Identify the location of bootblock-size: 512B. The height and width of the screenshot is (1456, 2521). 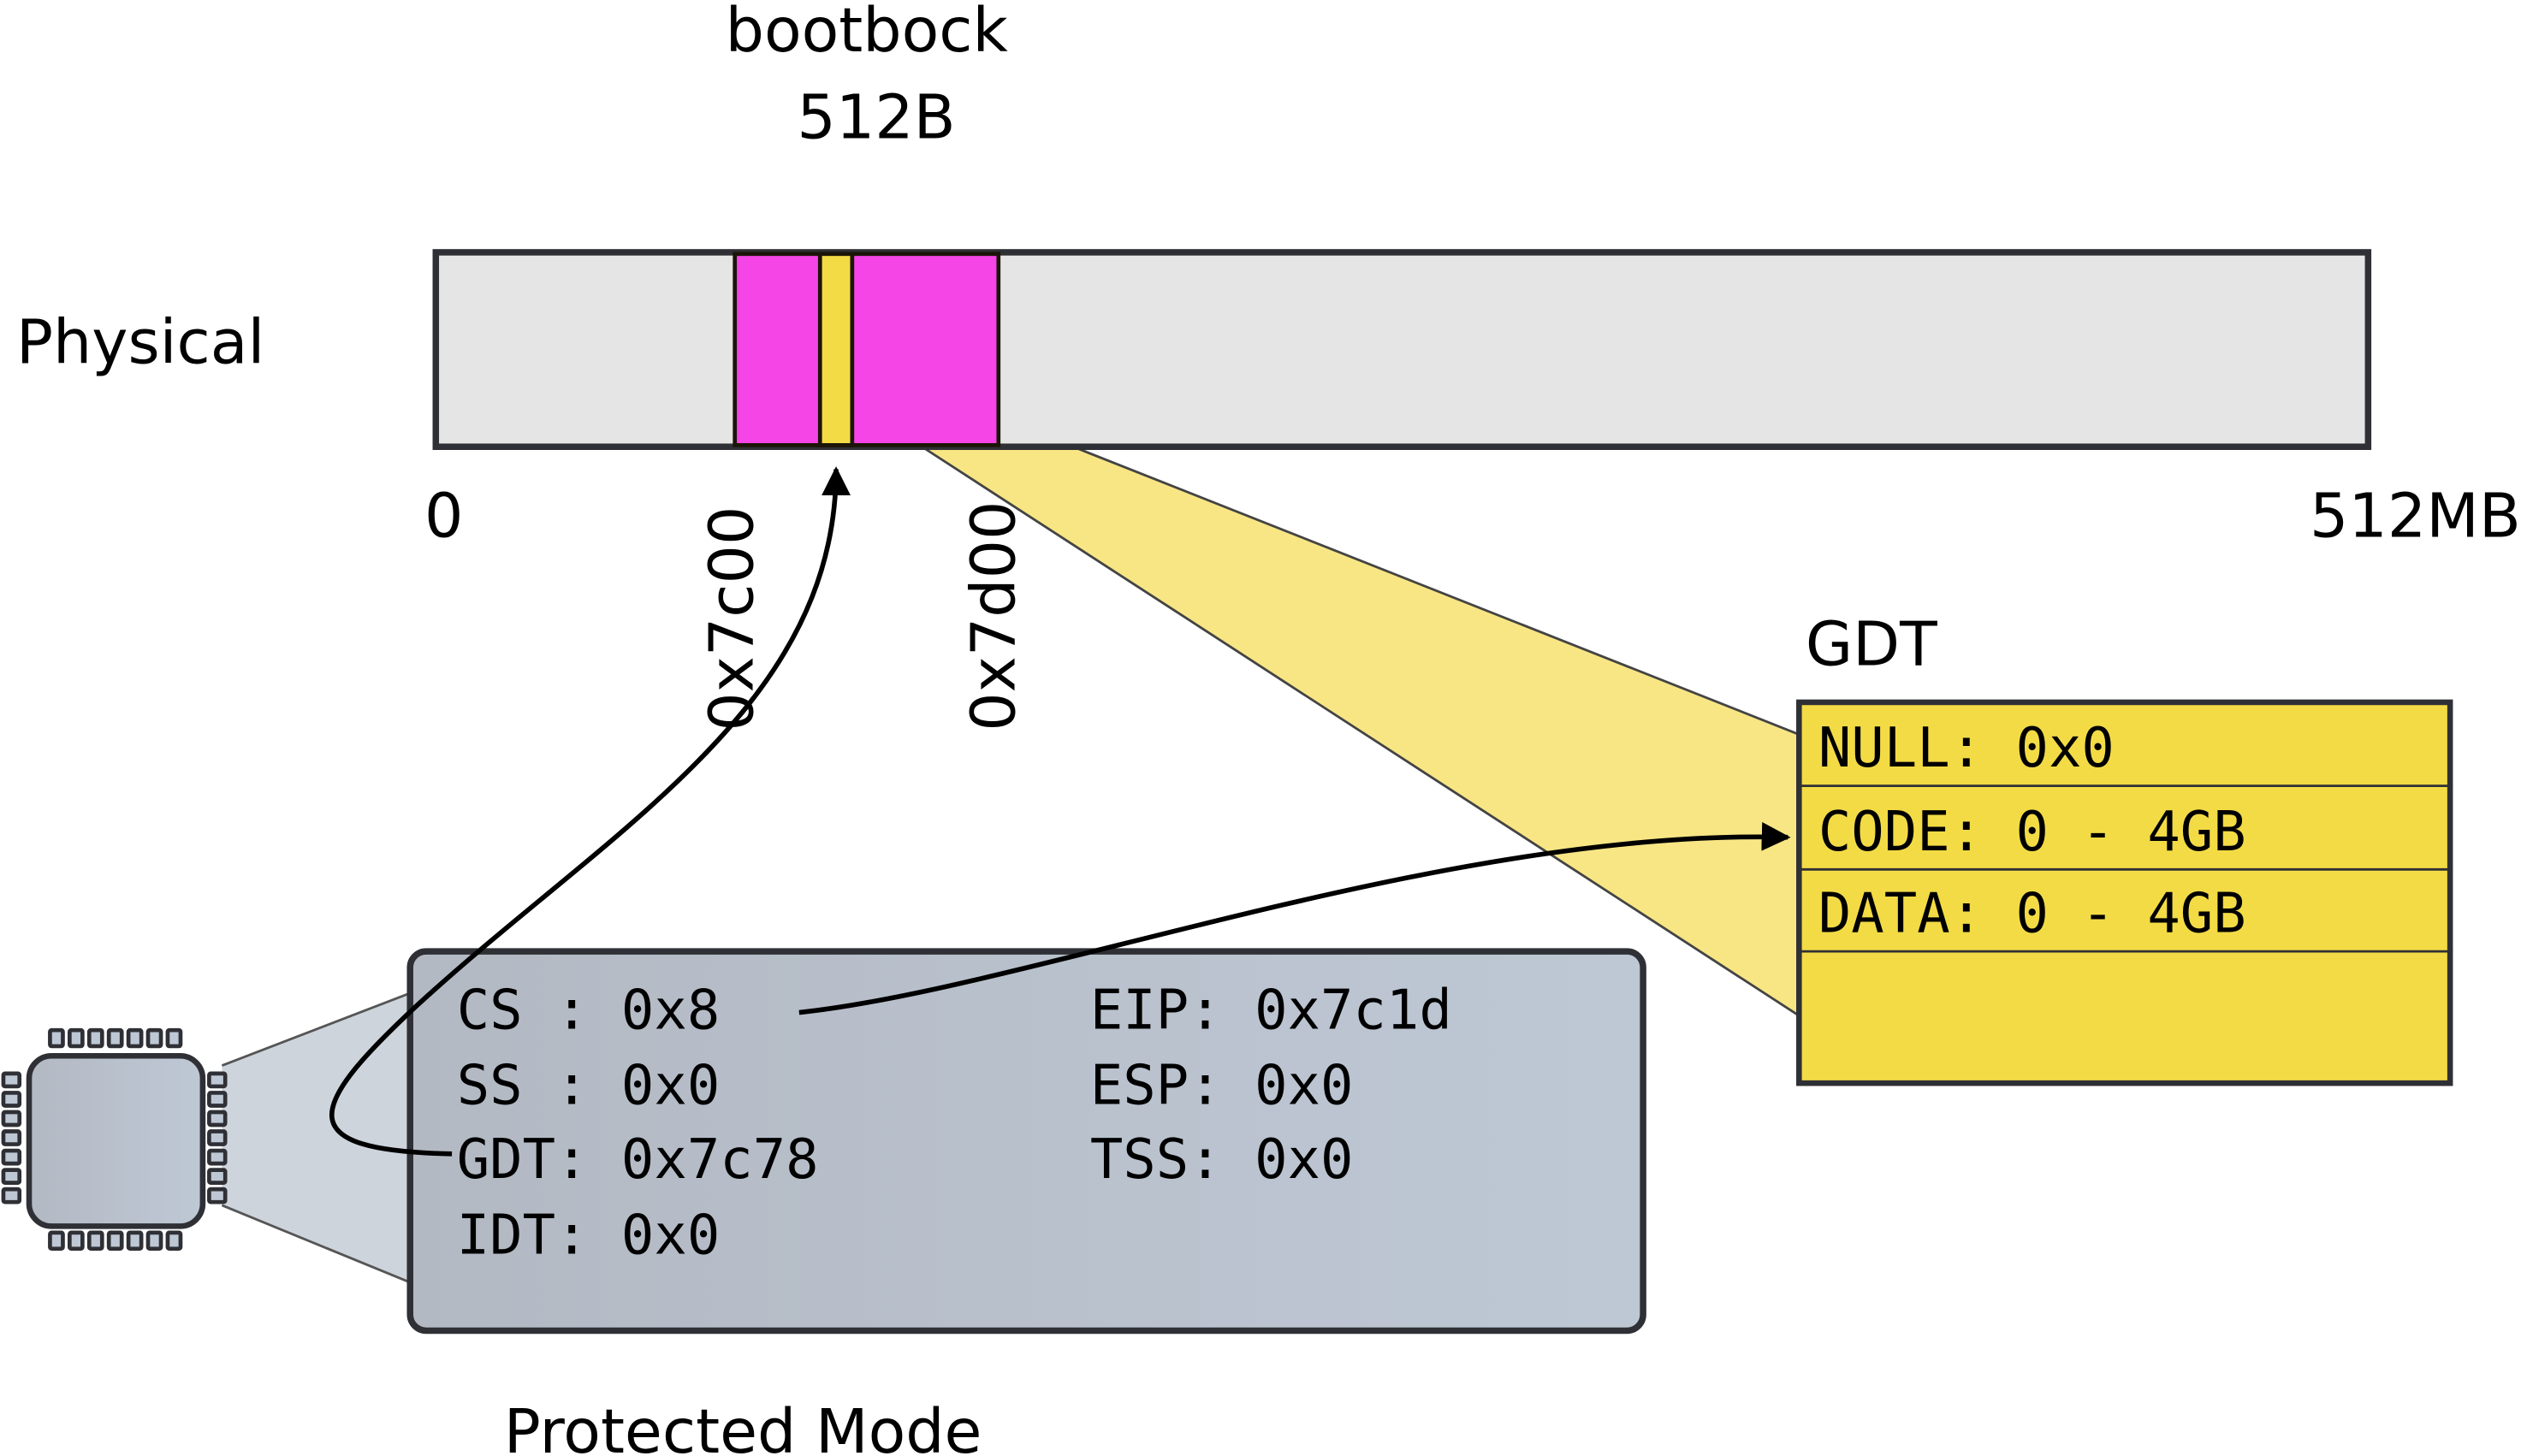
(876, 118).